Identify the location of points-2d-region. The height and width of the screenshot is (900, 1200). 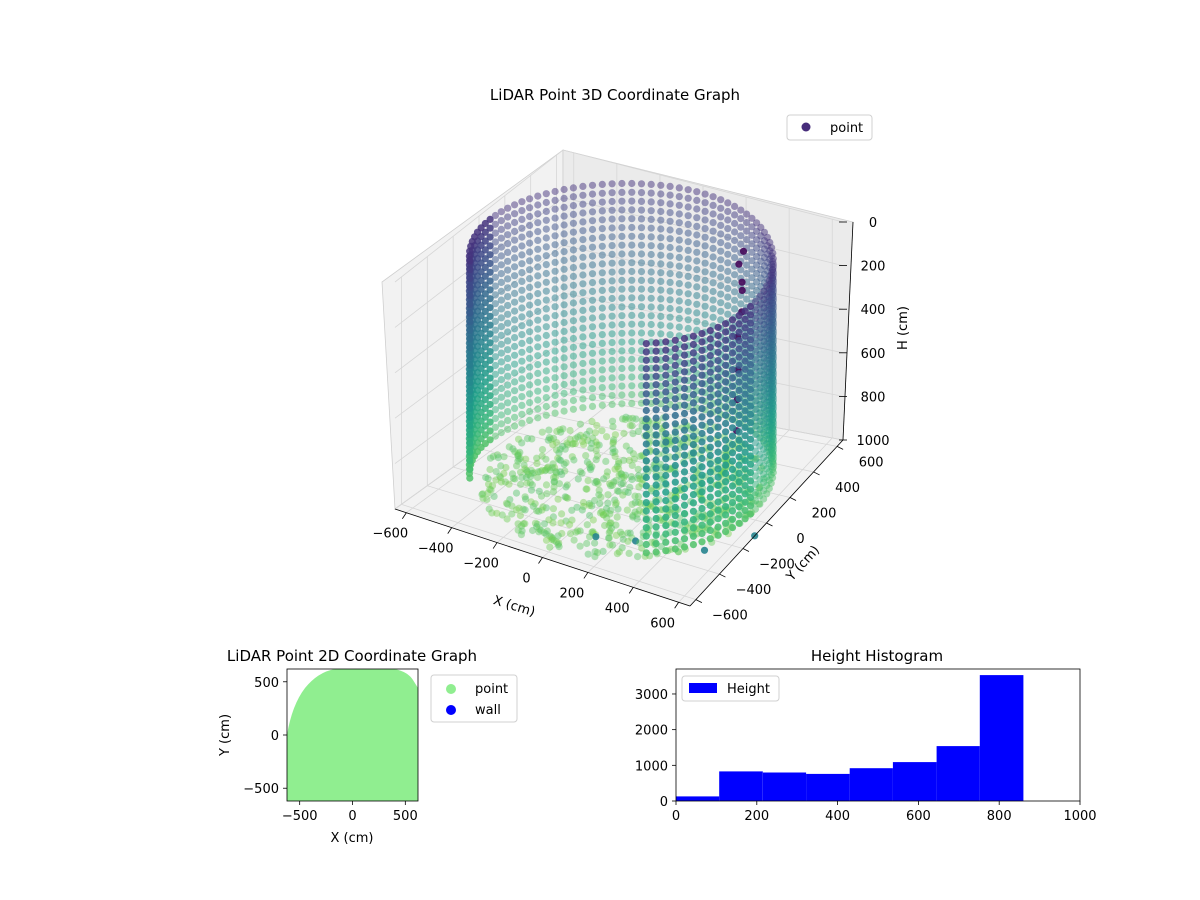
(352, 735).